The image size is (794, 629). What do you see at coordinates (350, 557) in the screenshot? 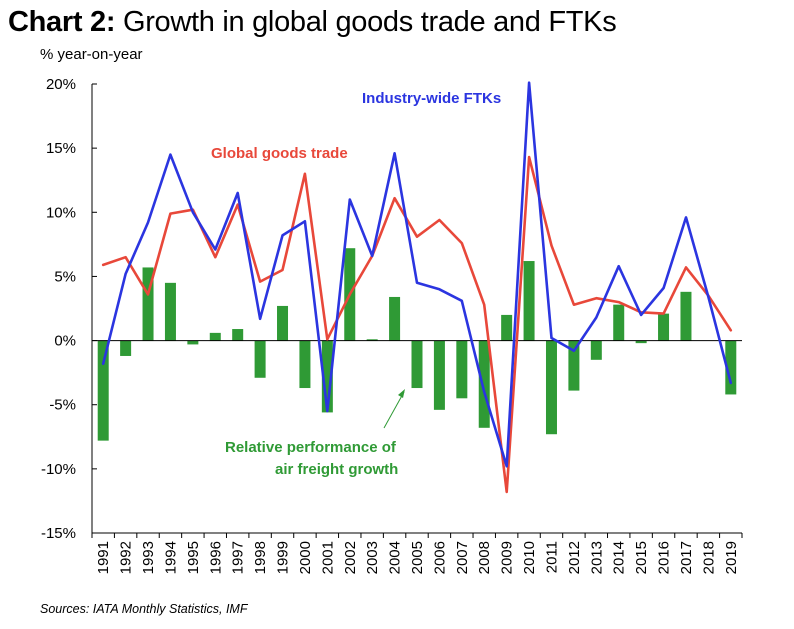
I see `x-tick-label: 2002` at bounding box center [350, 557].